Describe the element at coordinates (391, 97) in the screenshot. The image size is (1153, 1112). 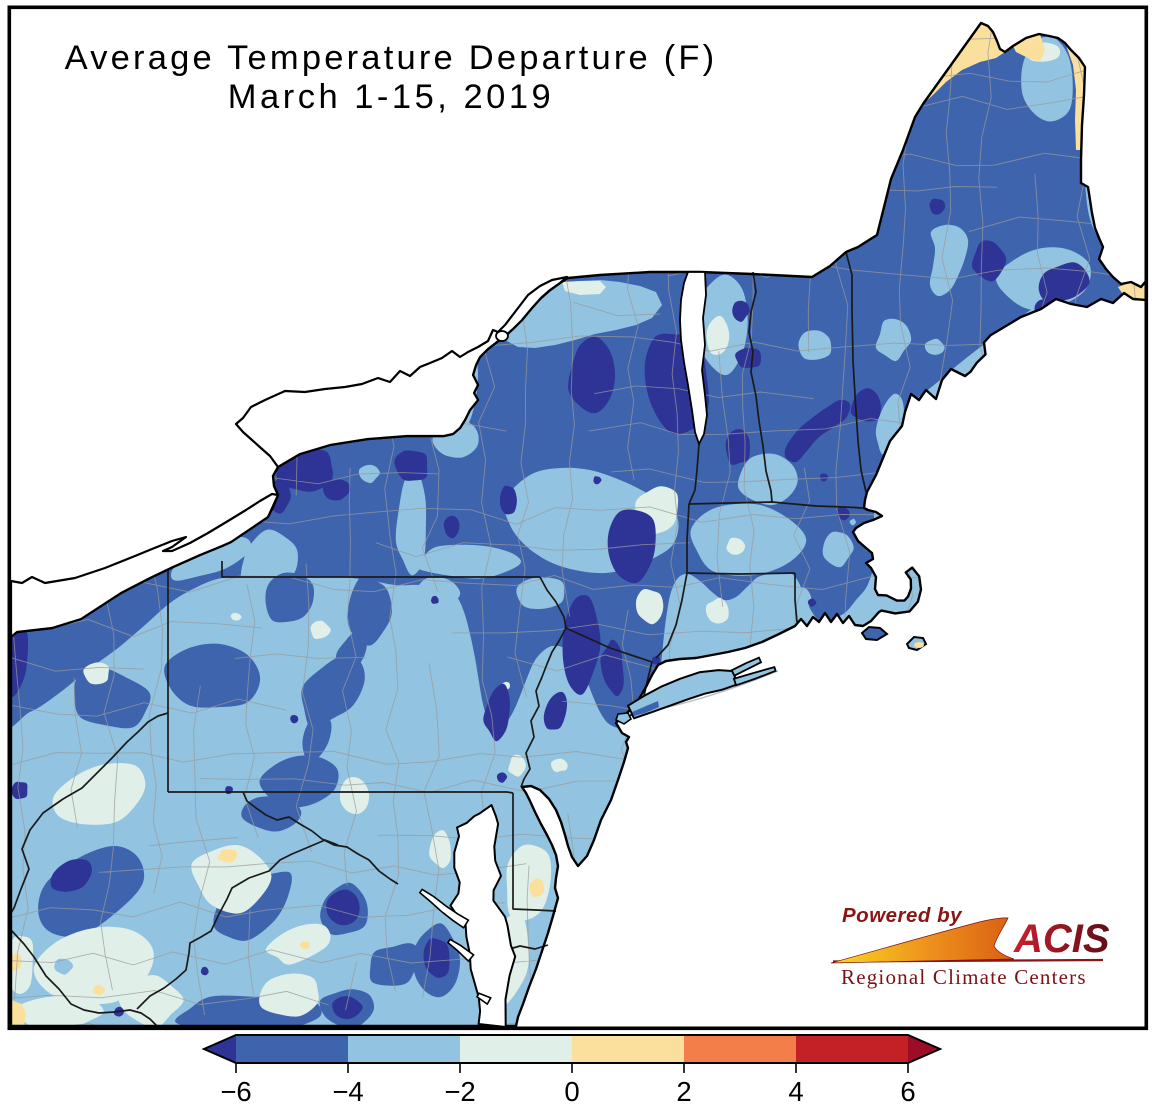
I see `svg-text: March 1-15, 2019` at that location.